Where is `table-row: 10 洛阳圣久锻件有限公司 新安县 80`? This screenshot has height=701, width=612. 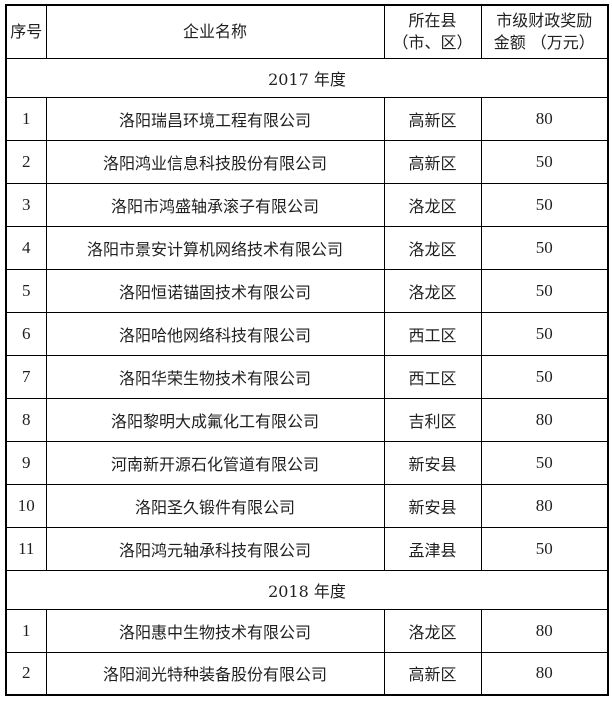
table-row: 10 洛阳圣久锻件有限公司 新安县 80 is located at coordinates (307, 505).